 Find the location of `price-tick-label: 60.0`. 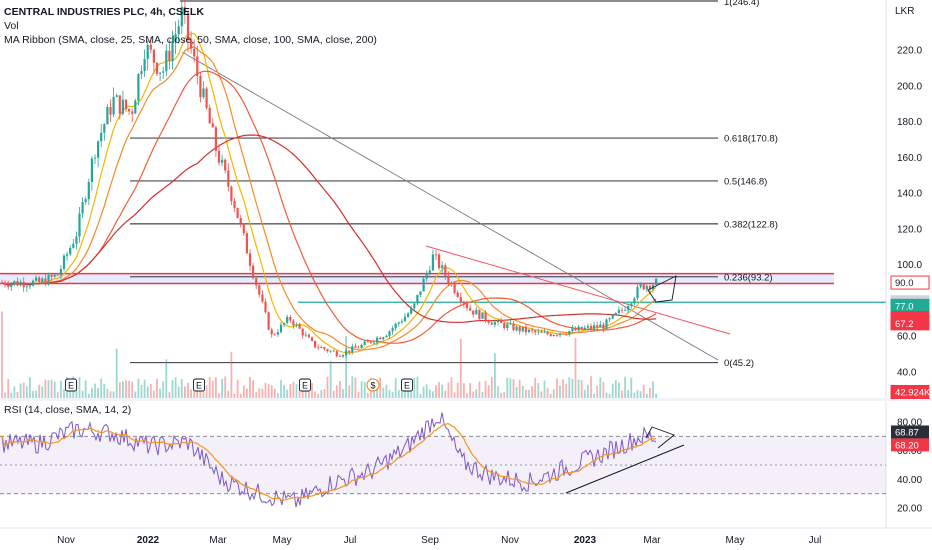

price-tick-label: 60.0 is located at coordinates (907, 337).